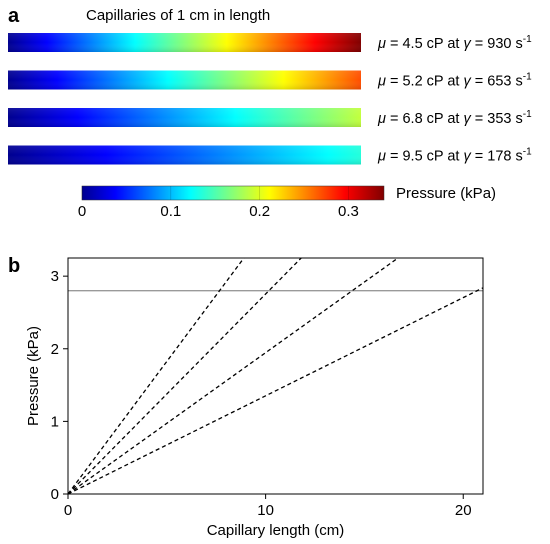  What do you see at coordinates (82, 211) in the screenshot?
I see `colorbar-tick-label: 0` at bounding box center [82, 211].